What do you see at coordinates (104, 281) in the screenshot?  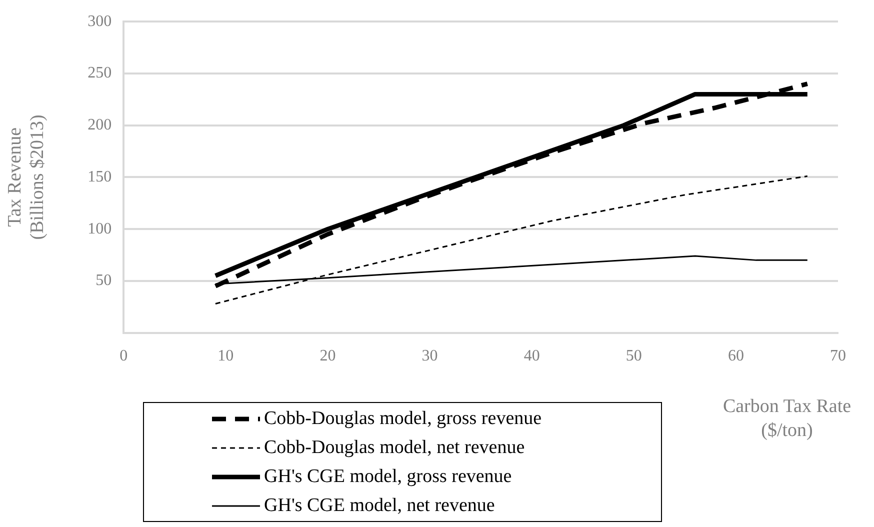 I see `y-tick-label: 50` at bounding box center [104, 281].